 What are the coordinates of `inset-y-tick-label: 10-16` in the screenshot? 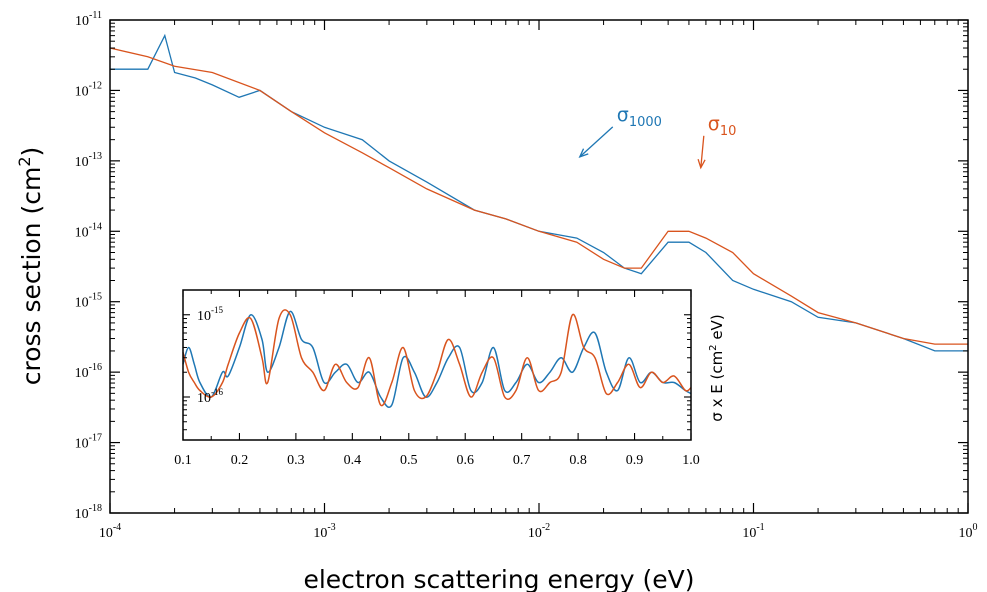 It's located at (210, 396).